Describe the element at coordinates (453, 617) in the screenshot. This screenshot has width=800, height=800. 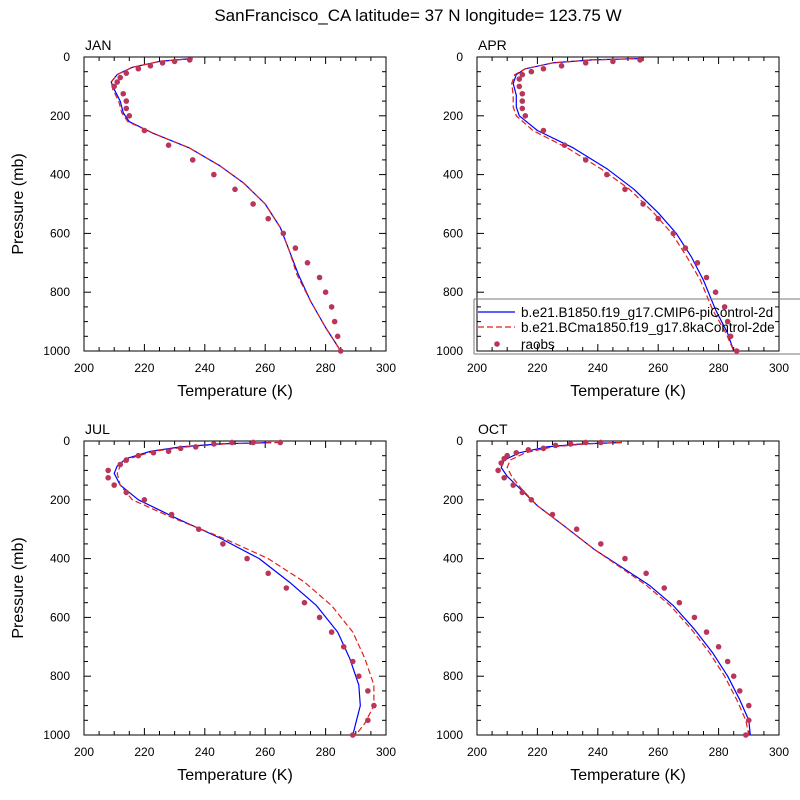
I see `y-tick-label: 600` at that location.